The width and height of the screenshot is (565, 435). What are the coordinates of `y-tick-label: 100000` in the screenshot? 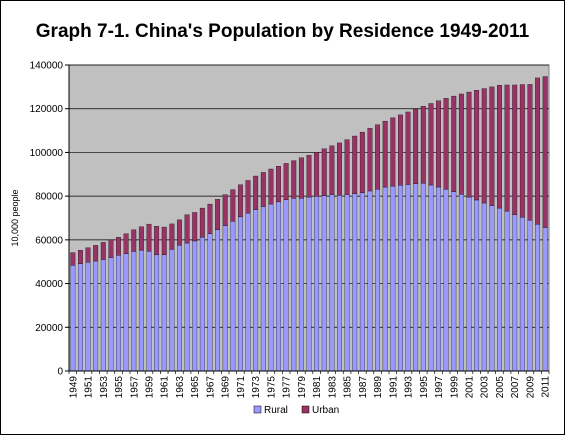 It's located at (47, 153).